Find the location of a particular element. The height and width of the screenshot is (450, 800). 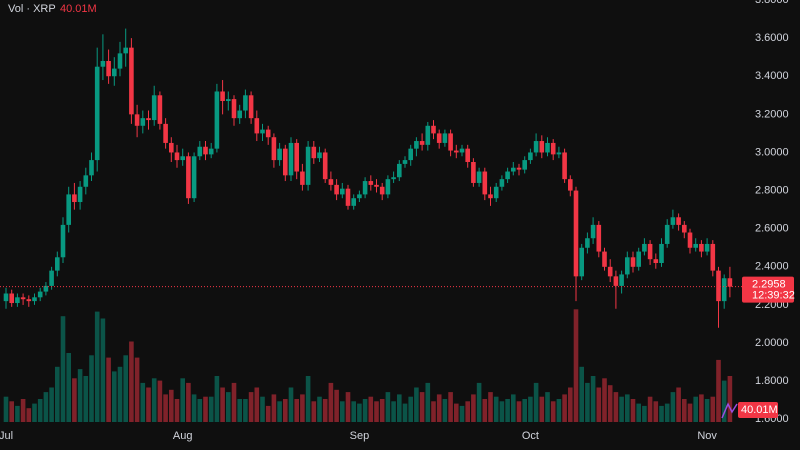

y-tick-label: 2.4000 is located at coordinates (772, 267).